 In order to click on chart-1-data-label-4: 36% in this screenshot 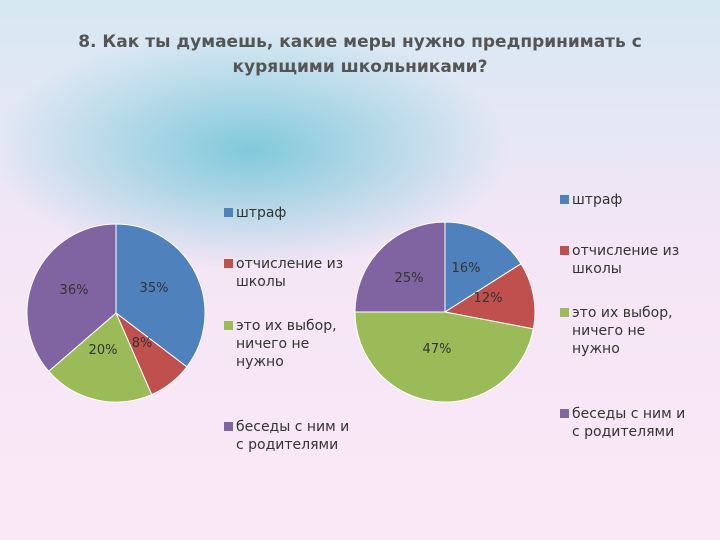, I will do `click(74, 290)`.